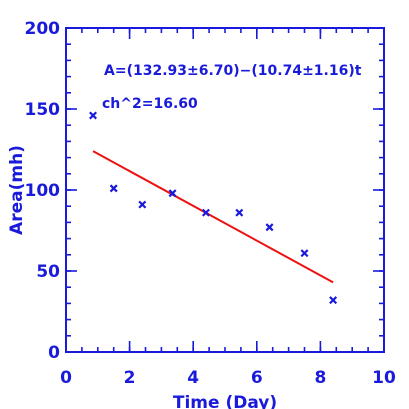 The height and width of the screenshot is (409, 409). I want to click on x-tick-label: 6, so click(257, 378).